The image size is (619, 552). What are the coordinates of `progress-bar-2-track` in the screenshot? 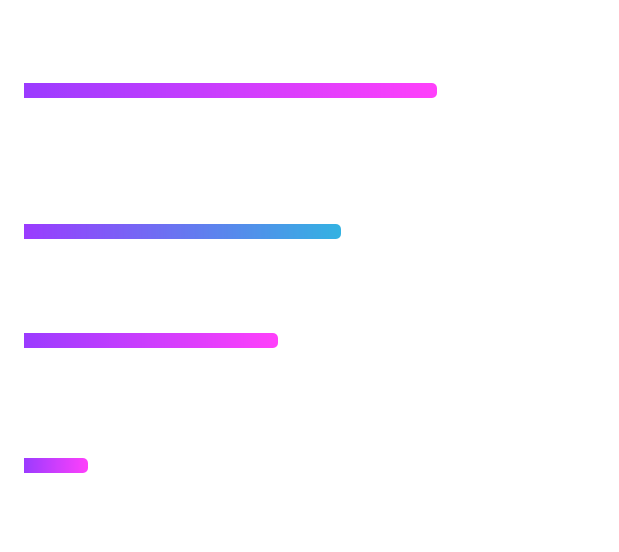 It's located at (264, 231).